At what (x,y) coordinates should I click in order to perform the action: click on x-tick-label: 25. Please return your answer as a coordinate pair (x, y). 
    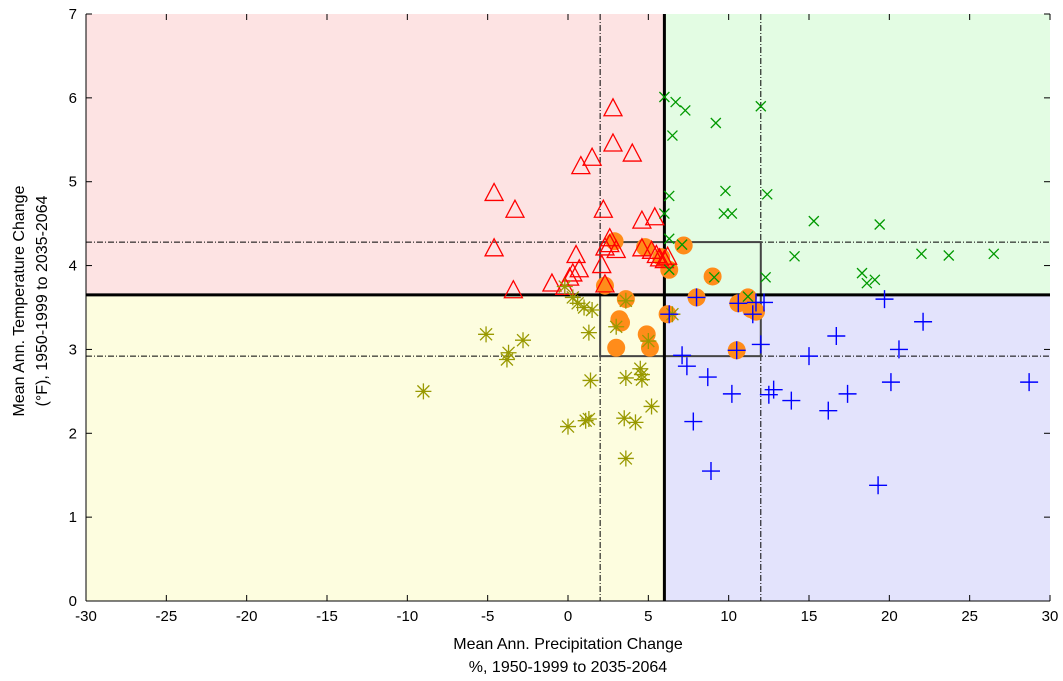
    Looking at the image, I should click on (969, 616).